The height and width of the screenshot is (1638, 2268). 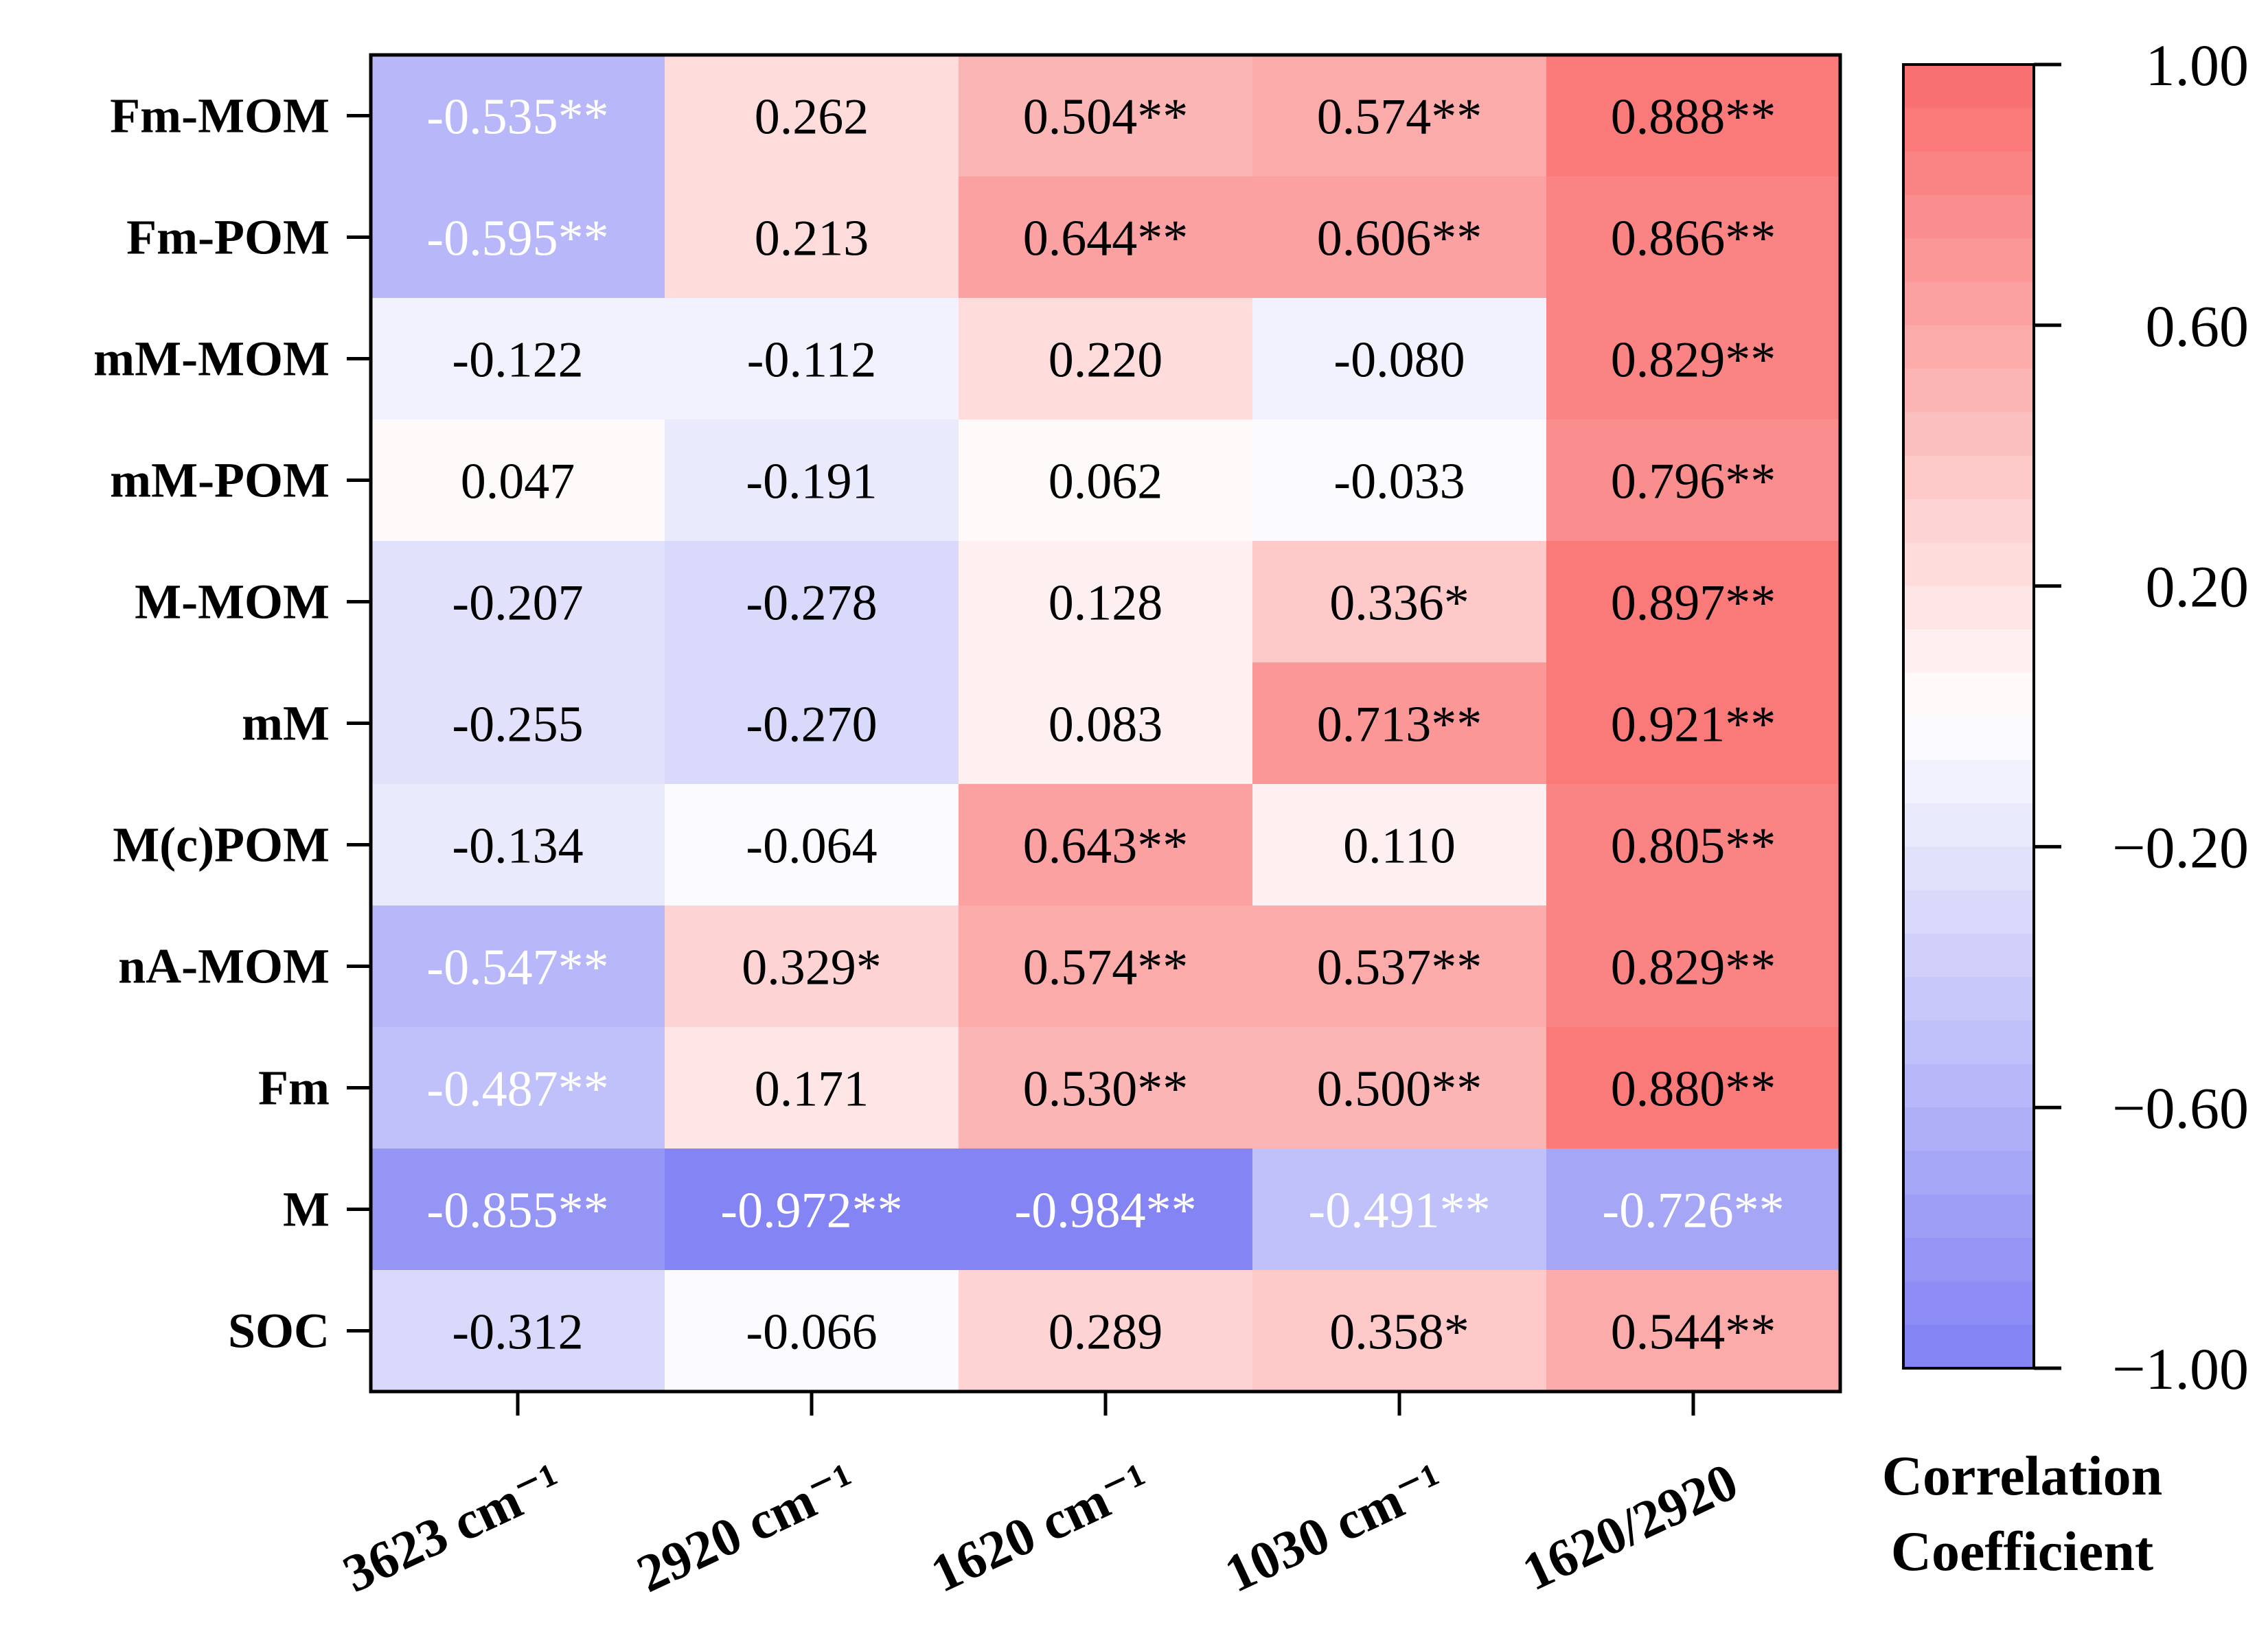 I want to click on row-label: Fm-POM, so click(x=228, y=237).